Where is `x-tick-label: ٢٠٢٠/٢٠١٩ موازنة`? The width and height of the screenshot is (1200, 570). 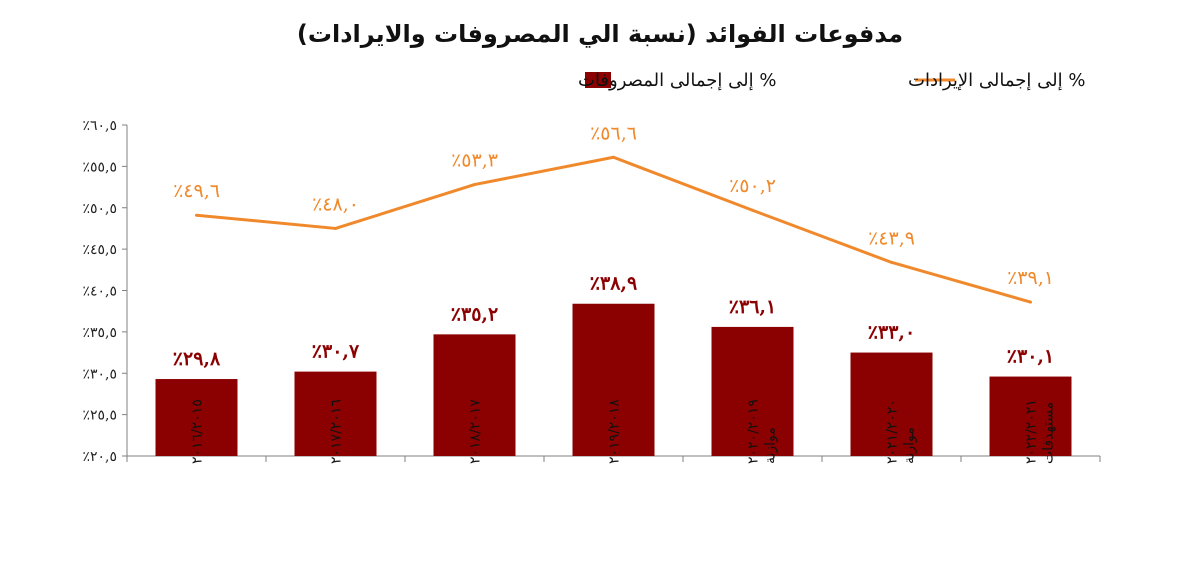
x-tick-label: ٢٠٢٠/٢٠١٩ موازنة is located at coordinates (762, 431).